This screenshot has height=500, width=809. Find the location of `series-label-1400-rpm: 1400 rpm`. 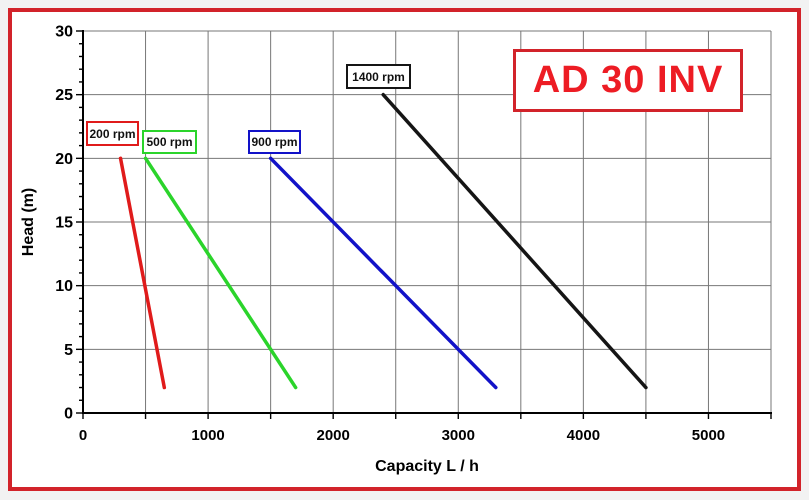

series-label-1400-rpm: 1400 rpm is located at coordinates (378, 76).